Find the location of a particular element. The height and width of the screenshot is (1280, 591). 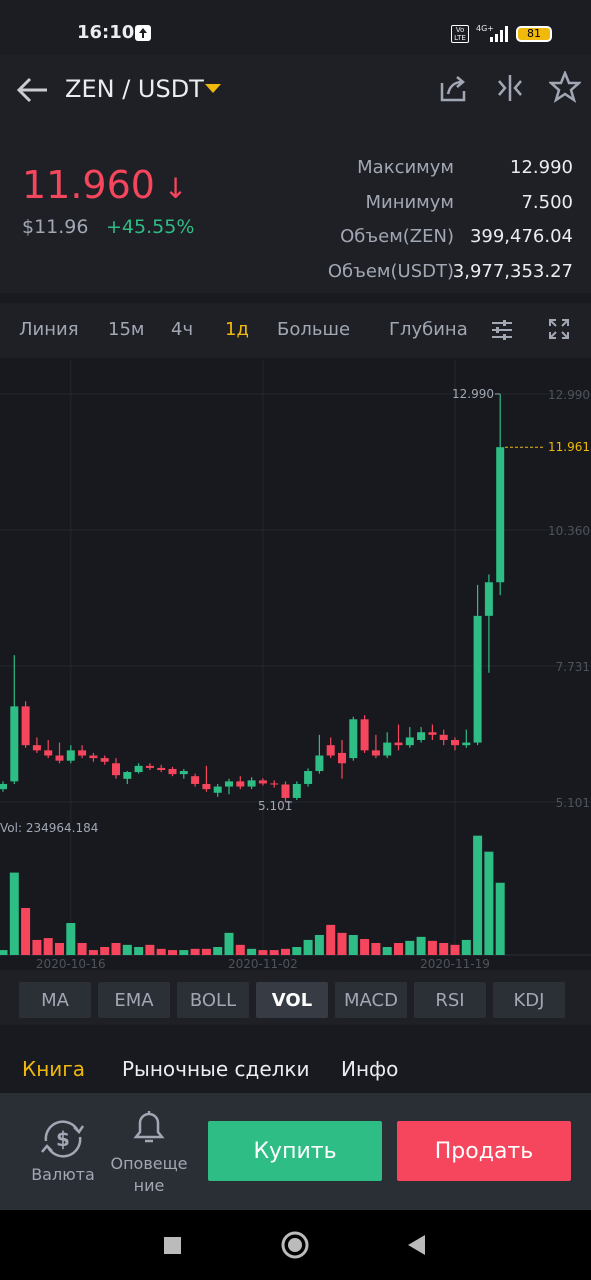

favorite-button is located at coordinates (565, 87).